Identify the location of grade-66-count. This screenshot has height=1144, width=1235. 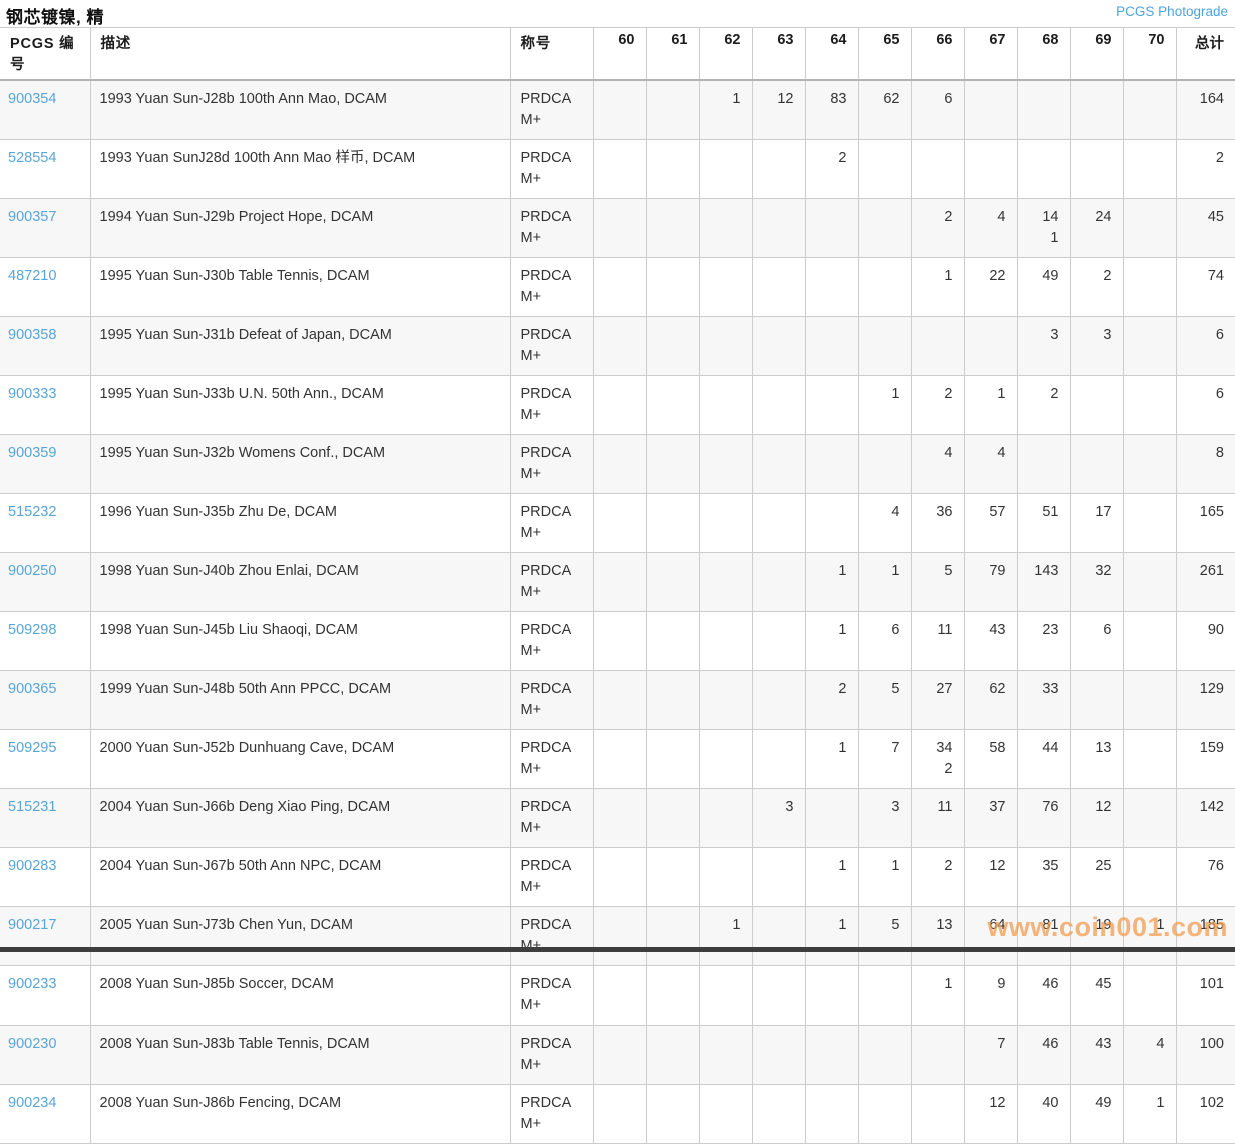
(937, 169).